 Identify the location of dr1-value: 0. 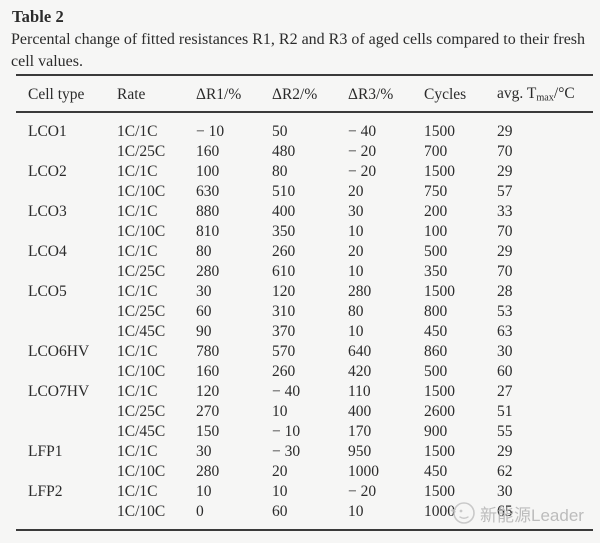
(200, 511).